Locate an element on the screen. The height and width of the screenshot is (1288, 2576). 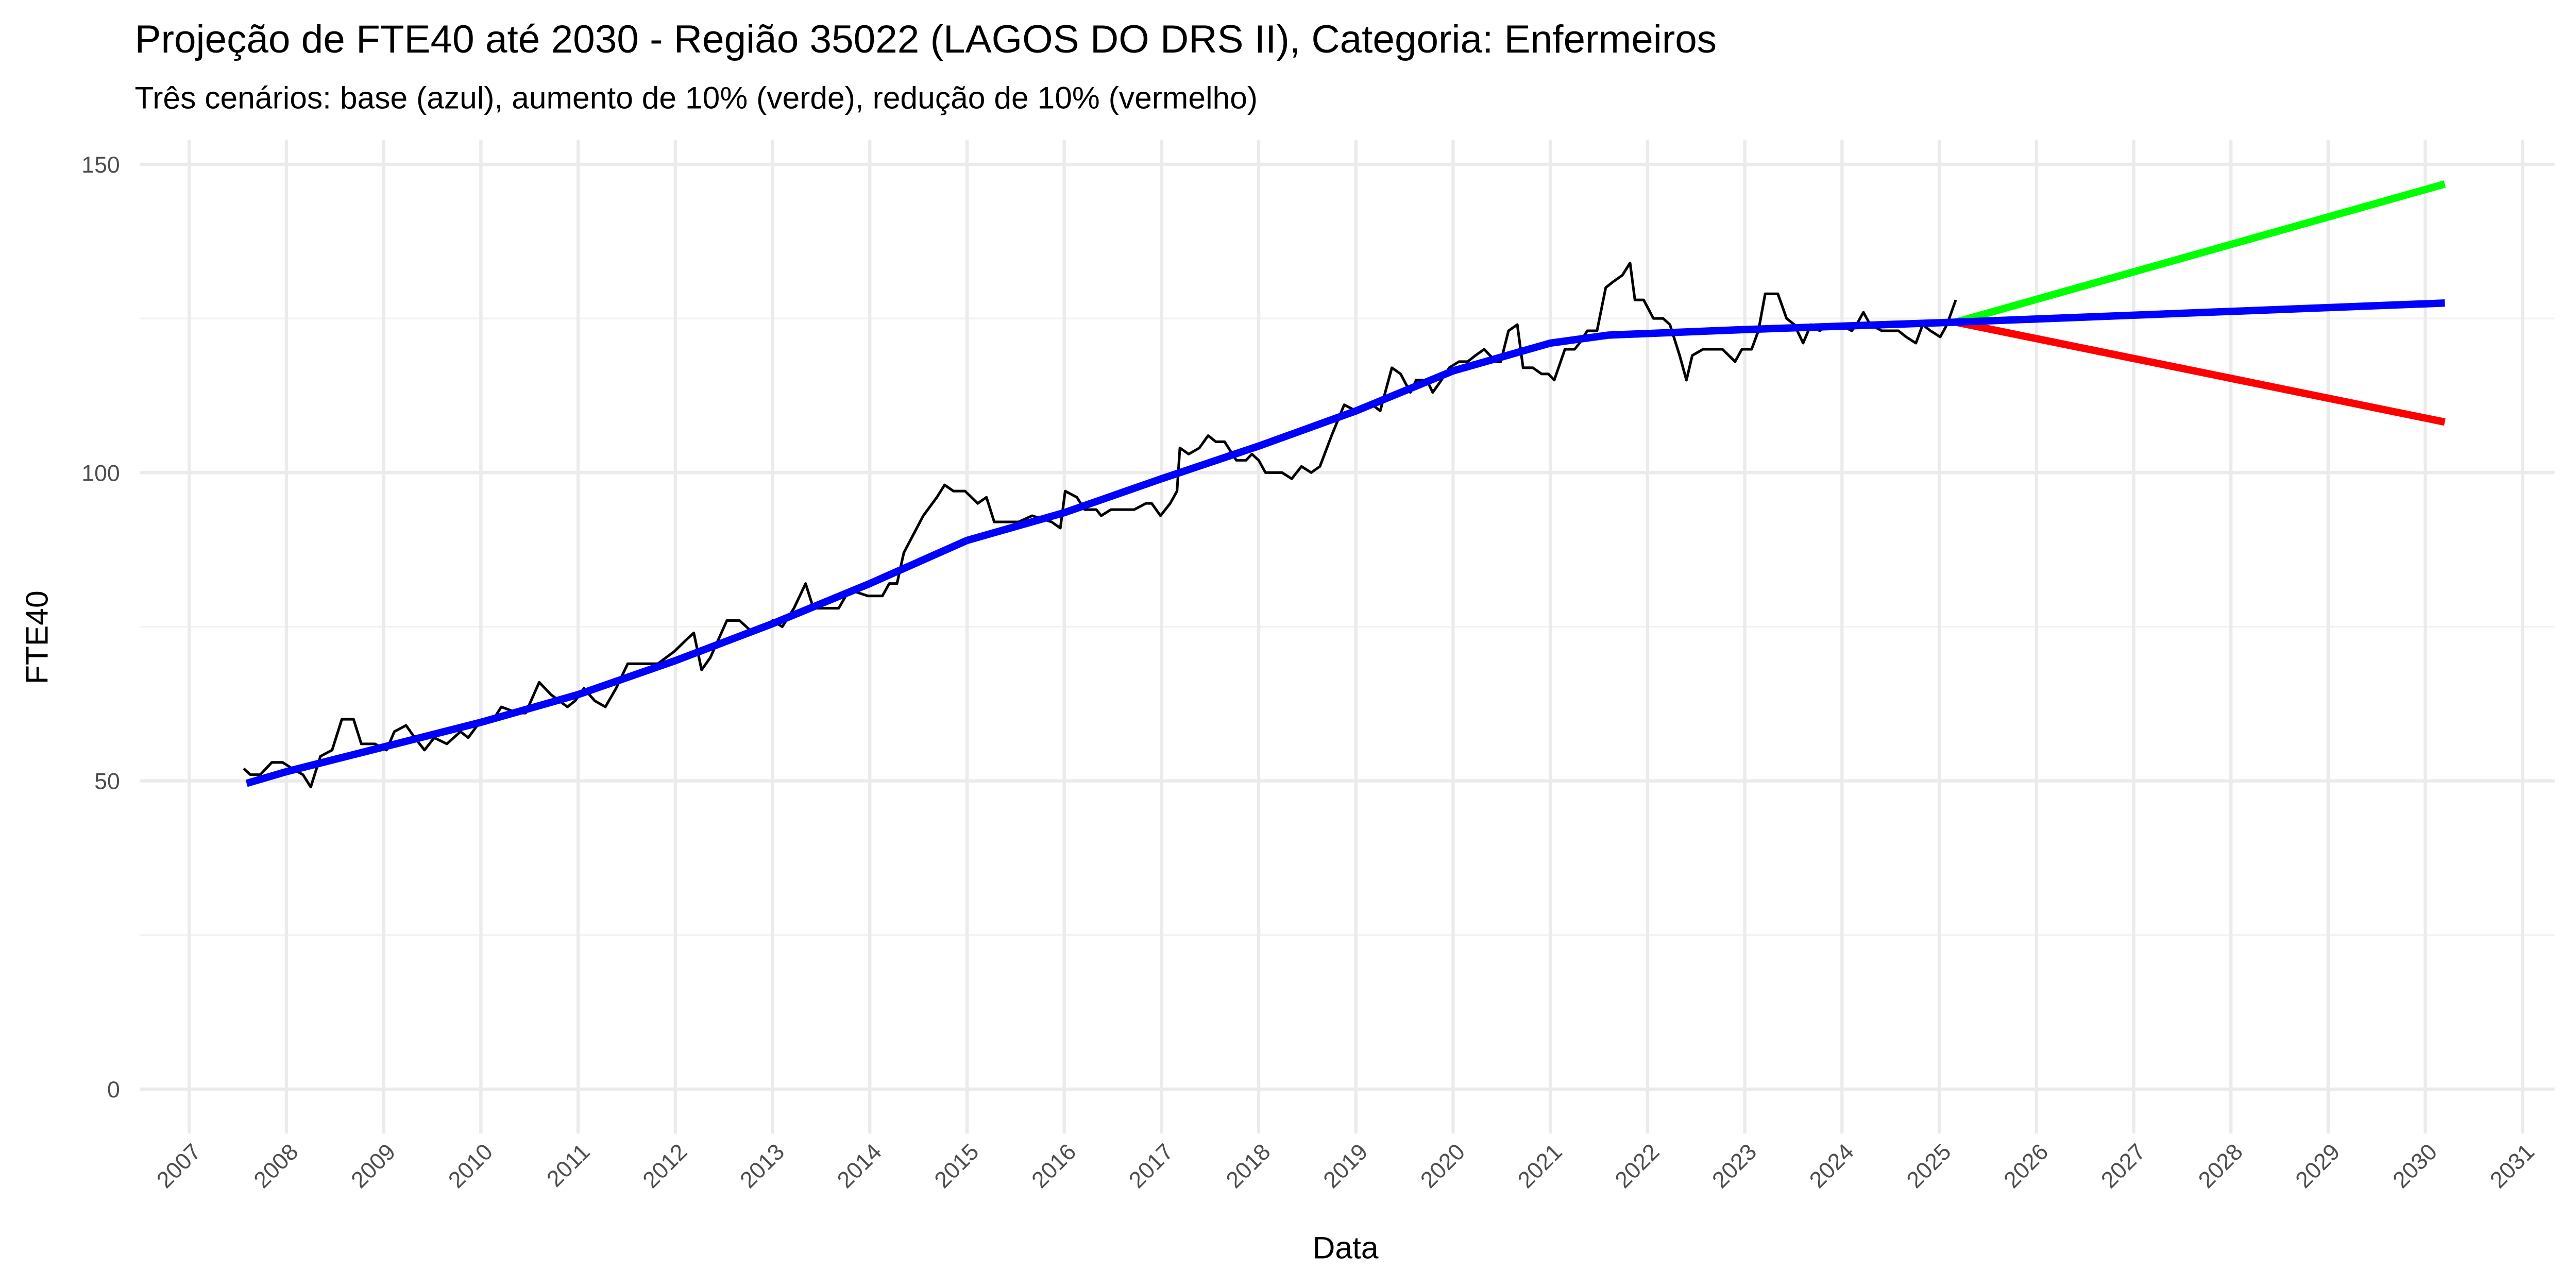
y-tick-label: 50 is located at coordinates (107, 781).